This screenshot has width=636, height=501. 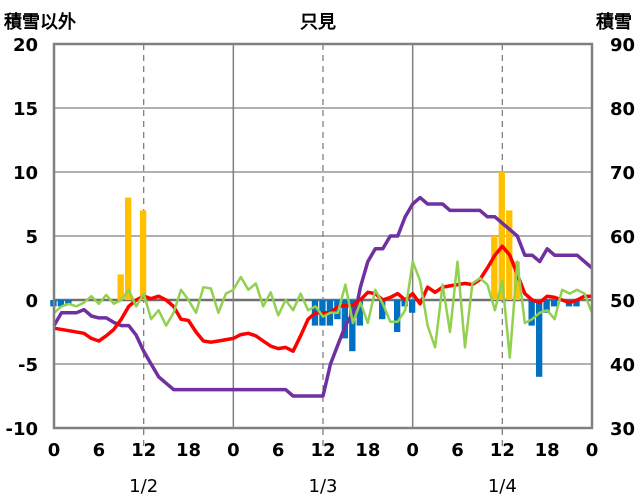 What do you see at coordinates (25, 109) in the screenshot?
I see `left-tick-label: 15` at bounding box center [25, 109].